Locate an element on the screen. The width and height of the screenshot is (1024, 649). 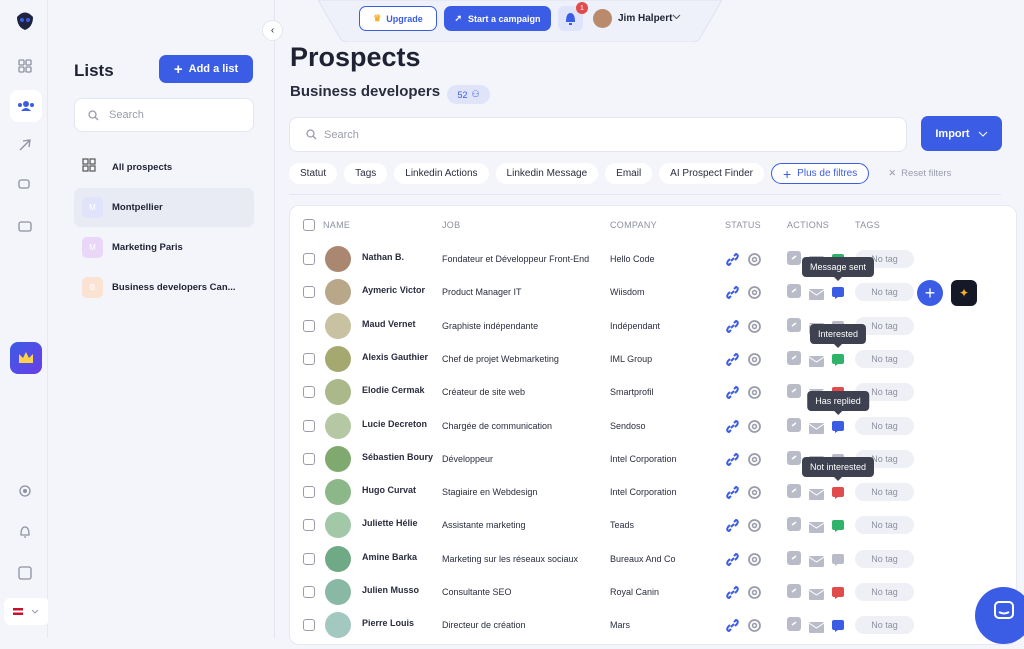
filter-pill: Tags is located at coordinates (366, 173).